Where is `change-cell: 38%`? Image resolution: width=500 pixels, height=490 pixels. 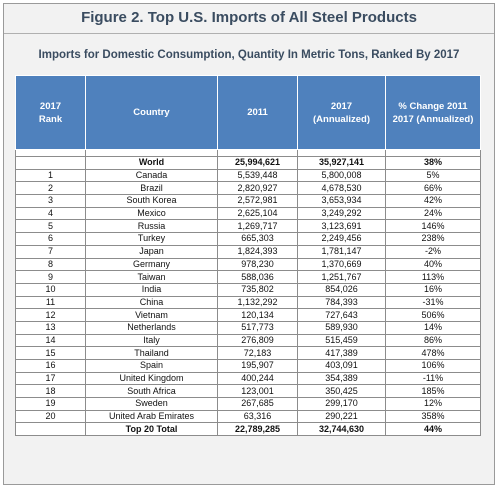
change-cell: 38% is located at coordinates (433, 163).